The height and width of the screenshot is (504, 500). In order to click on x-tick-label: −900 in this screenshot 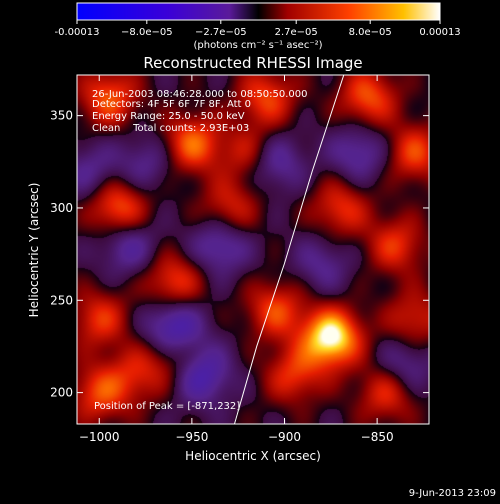, I will do `click(284, 437)`.